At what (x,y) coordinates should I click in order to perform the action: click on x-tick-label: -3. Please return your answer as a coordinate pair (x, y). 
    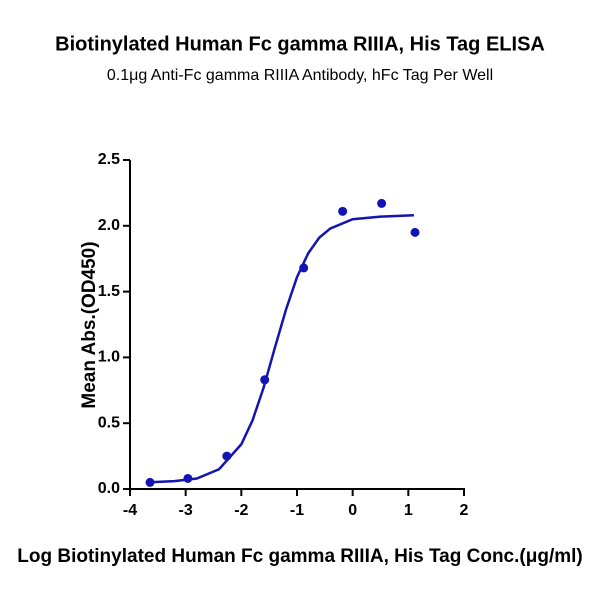
    Looking at the image, I should click on (186, 510).